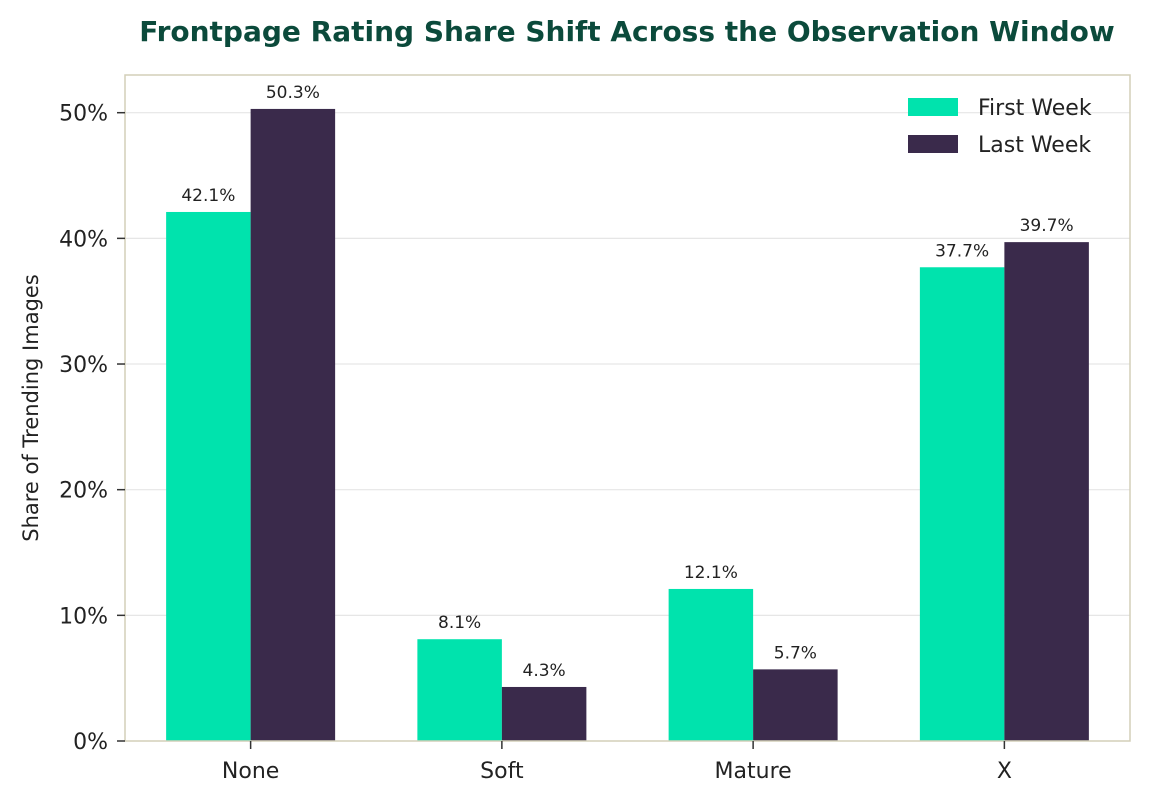 The image size is (1167, 800). Describe the element at coordinates (962, 504) in the screenshot. I see `bar-x-first-week` at that location.